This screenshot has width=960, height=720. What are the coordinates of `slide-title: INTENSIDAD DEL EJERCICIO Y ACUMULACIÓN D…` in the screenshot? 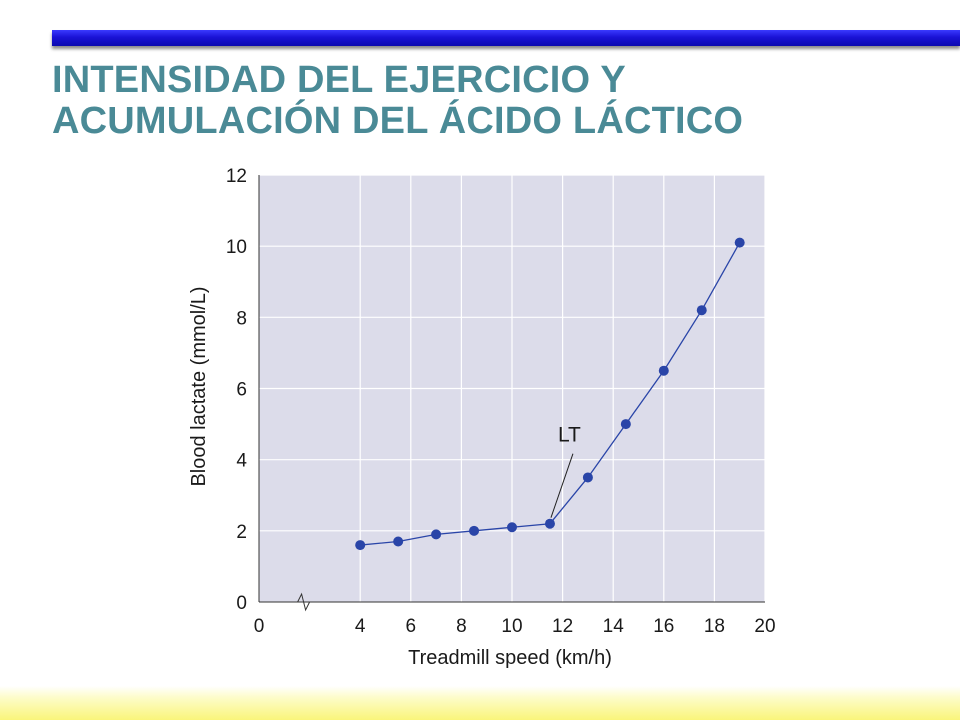 It's located at (397, 101).